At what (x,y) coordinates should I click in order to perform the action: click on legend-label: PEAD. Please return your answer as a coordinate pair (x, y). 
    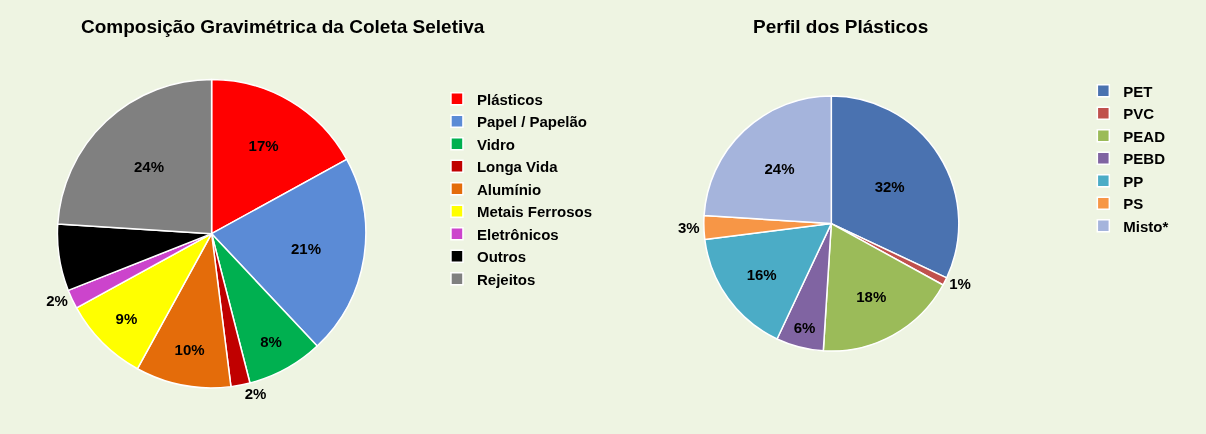
    Looking at the image, I should click on (1144, 136).